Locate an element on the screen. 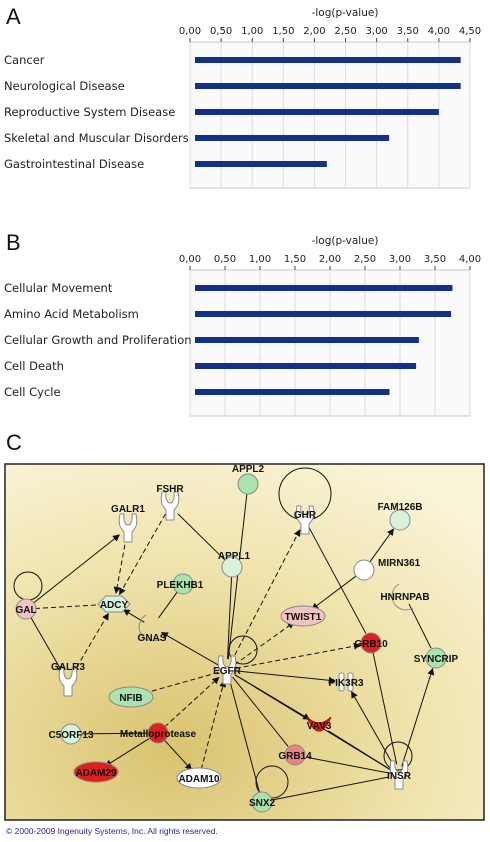 This screenshot has height=842, width=490. edge-Metalloprotease-ADAM10 is located at coordinates (178, 755).